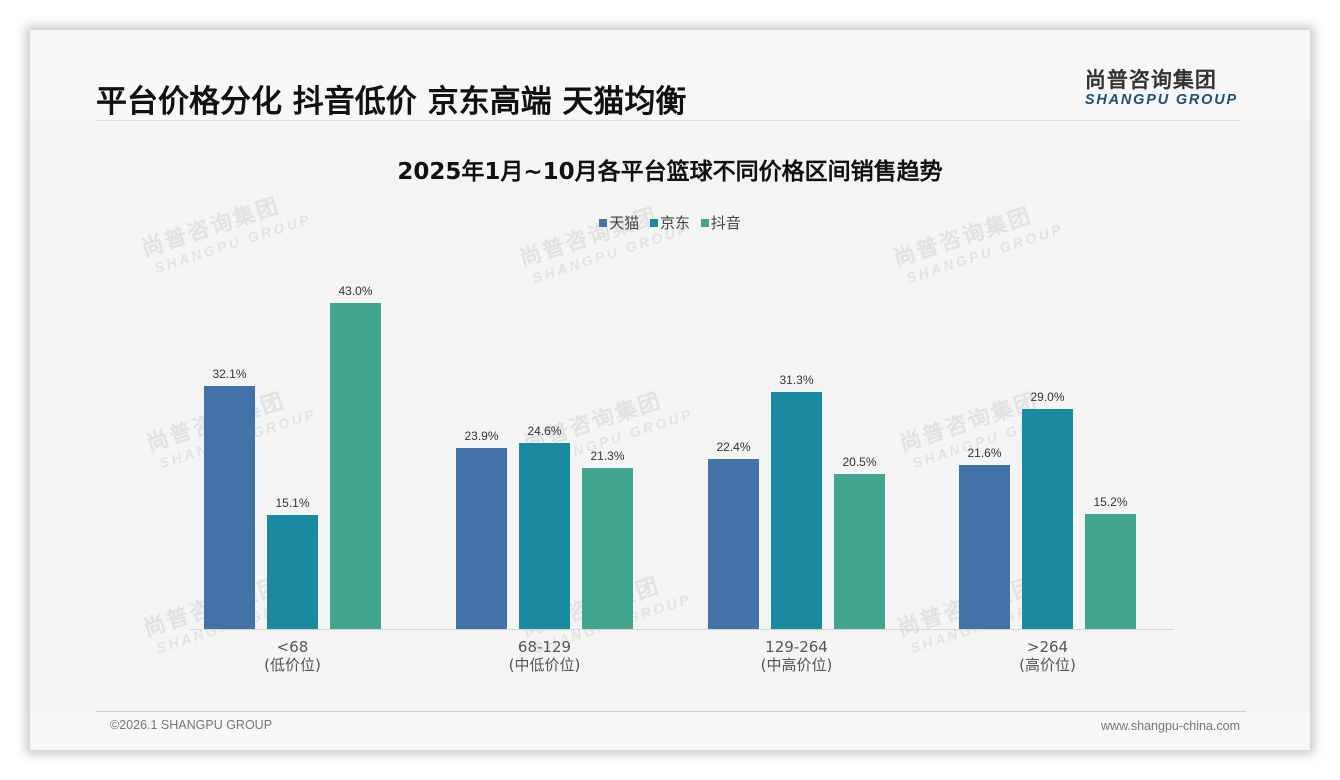  Describe the element at coordinates (668, 120) in the screenshot. I see `title-divider` at that location.